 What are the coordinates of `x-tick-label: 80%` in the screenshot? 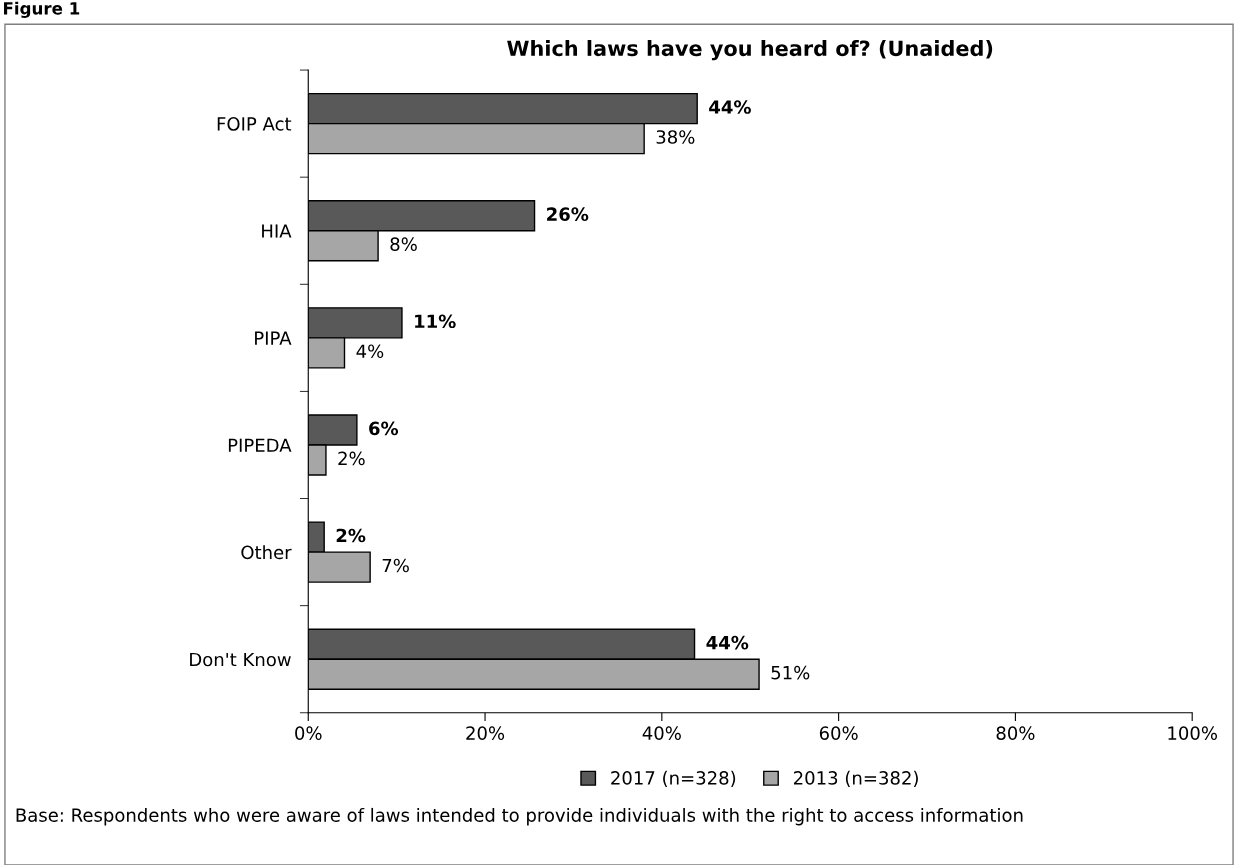 It's located at (1015, 733).